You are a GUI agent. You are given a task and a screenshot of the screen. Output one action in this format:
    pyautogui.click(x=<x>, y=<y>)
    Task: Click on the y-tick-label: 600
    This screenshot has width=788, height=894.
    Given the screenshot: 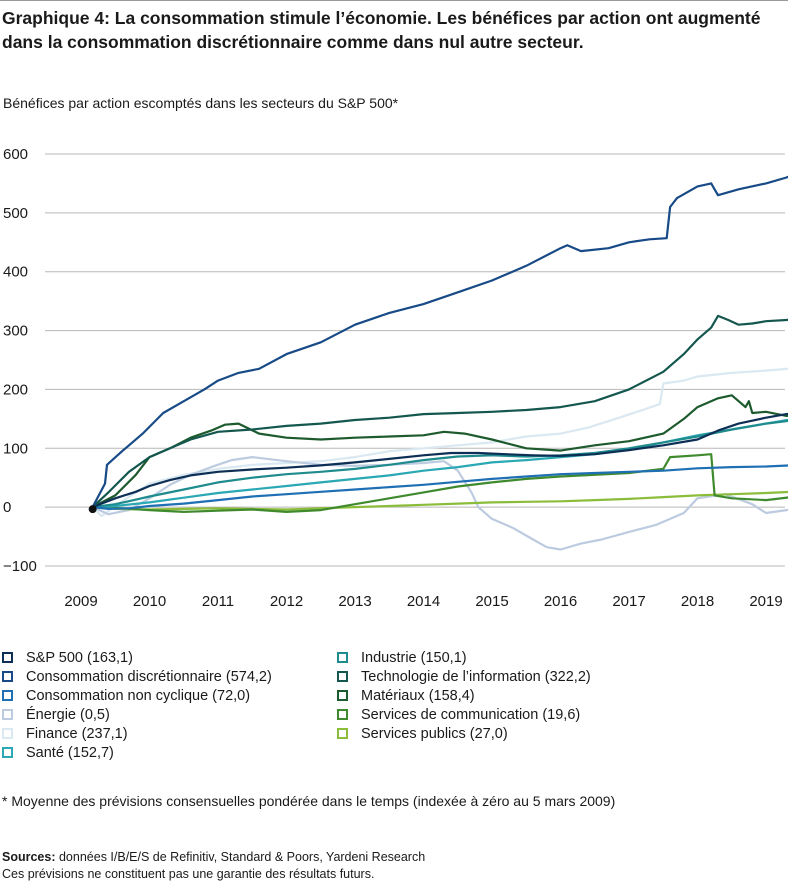 What is the action you would take?
    pyautogui.click(x=15, y=154)
    